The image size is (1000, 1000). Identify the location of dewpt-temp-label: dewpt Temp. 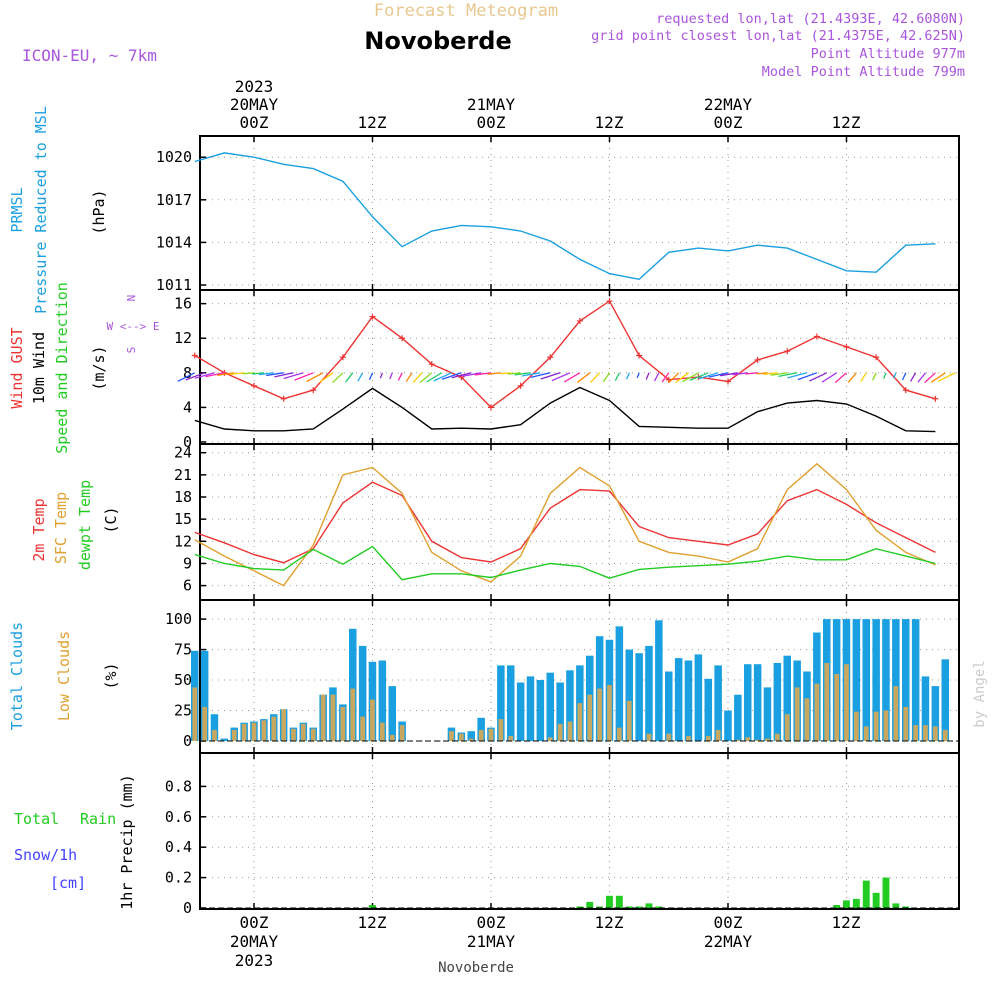
(85, 525).